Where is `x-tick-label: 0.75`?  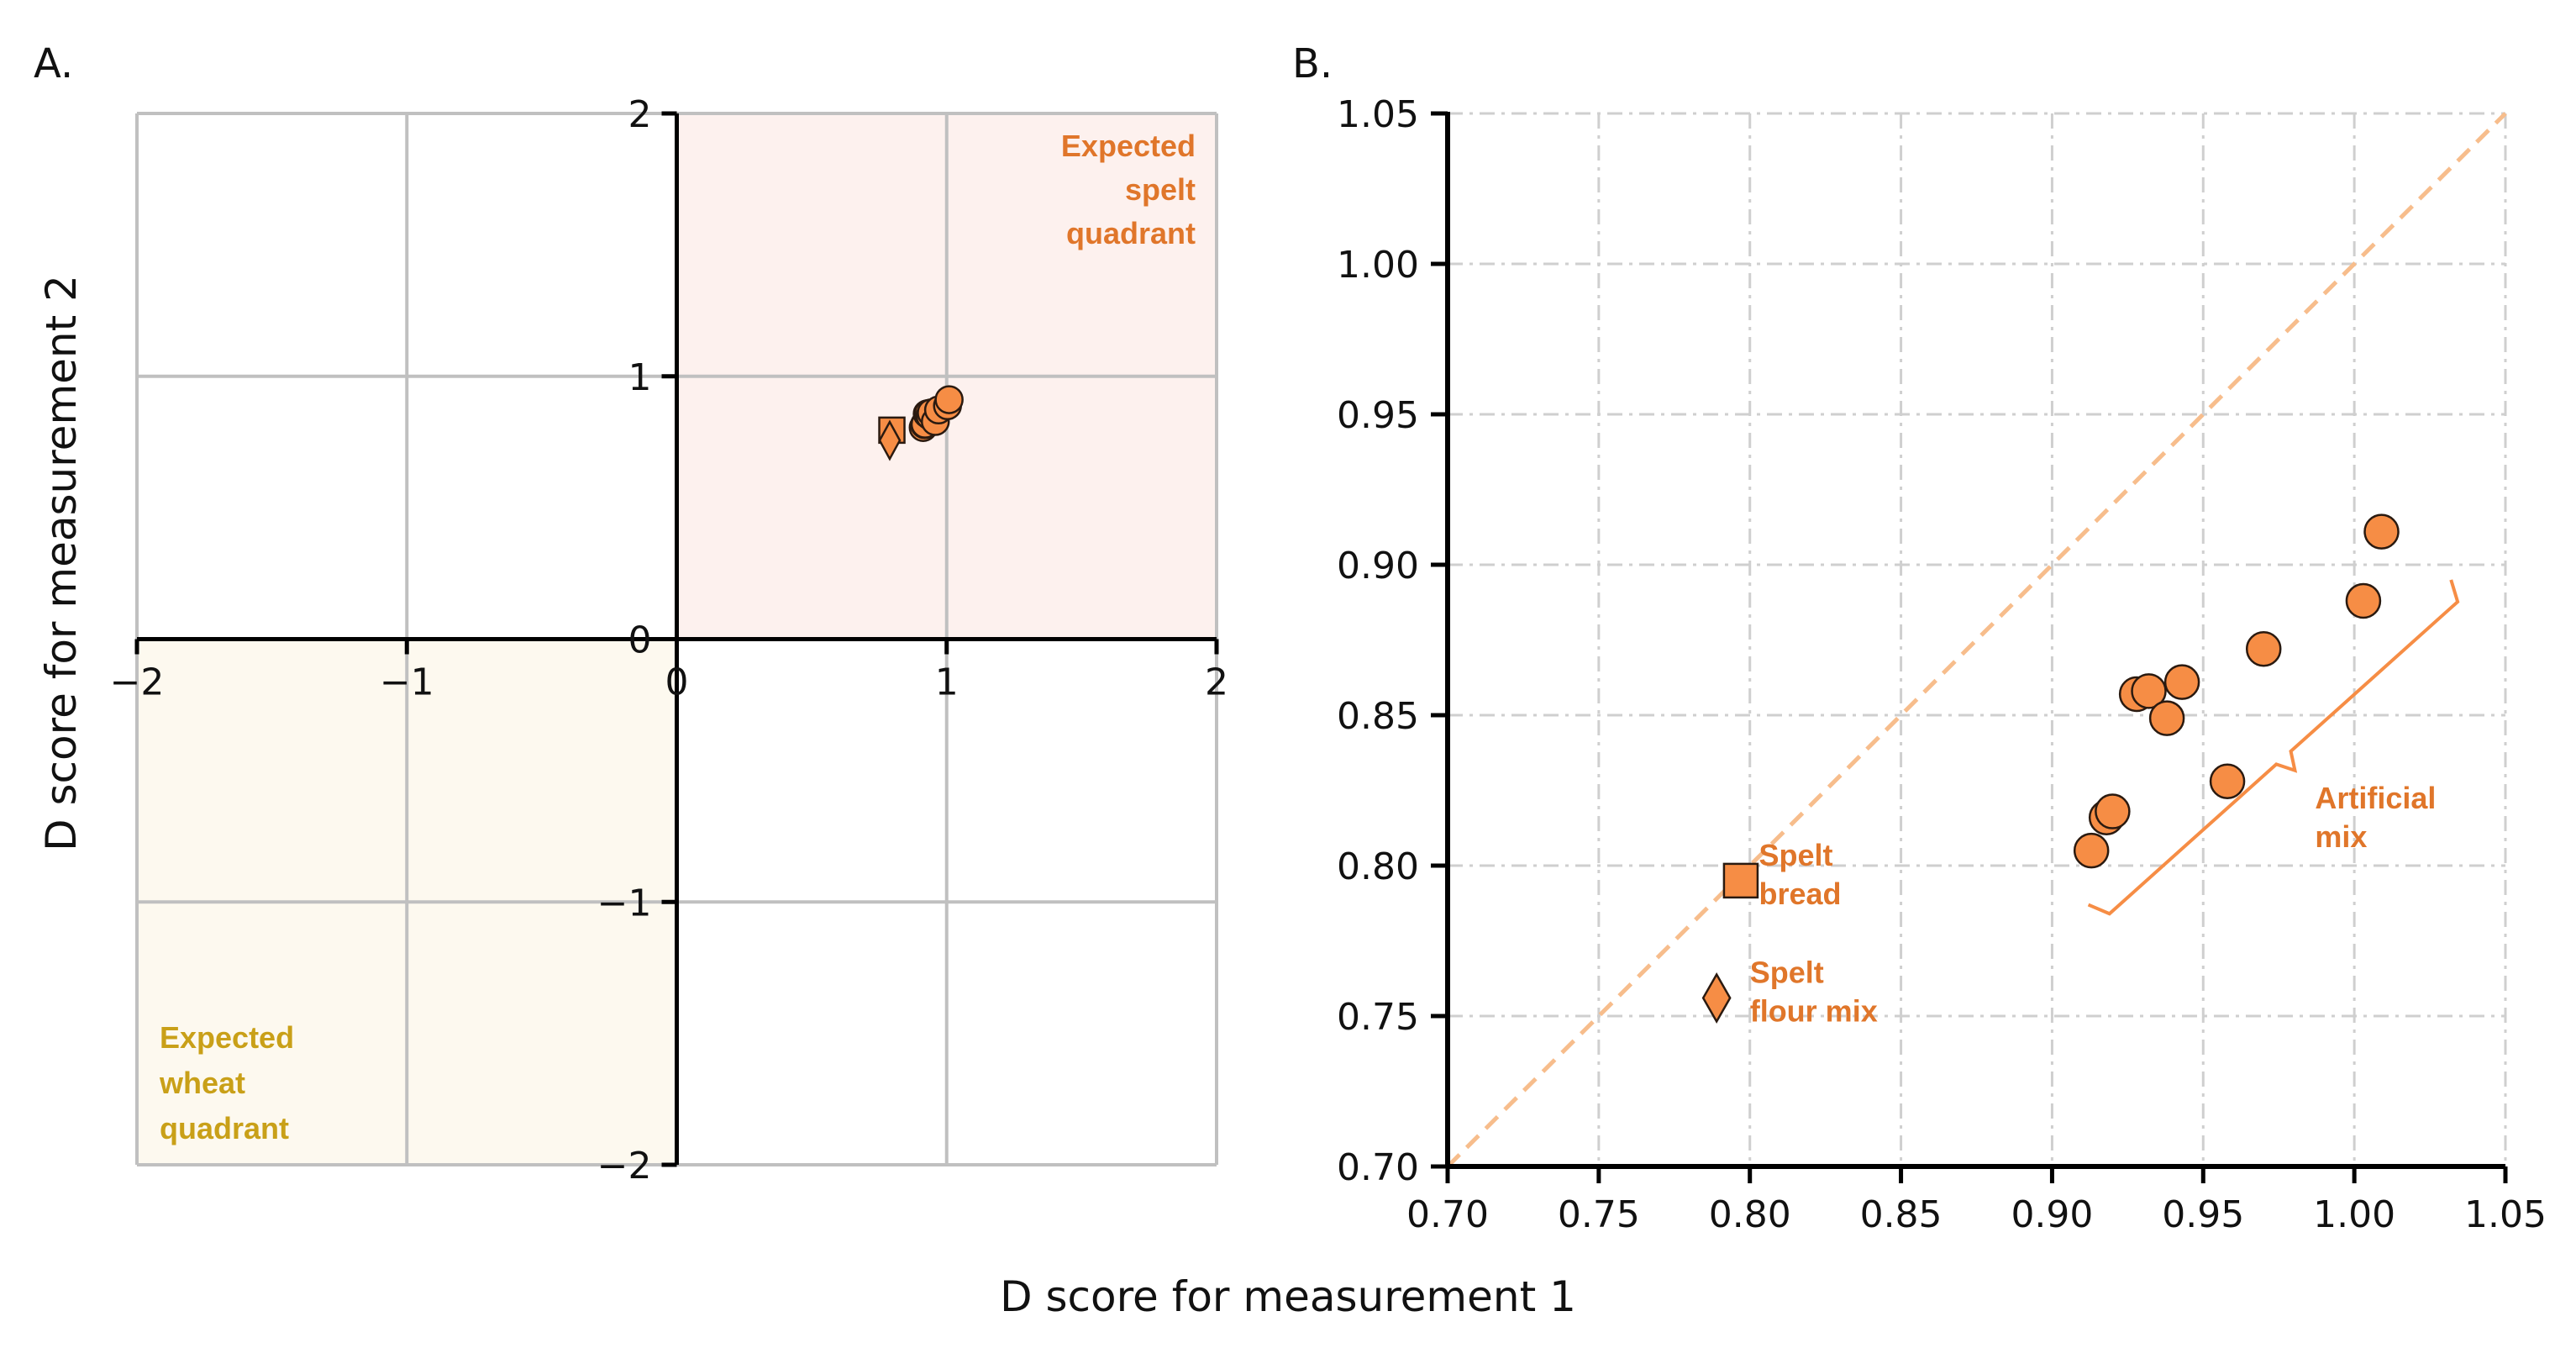
x-tick-label: 0.75 is located at coordinates (1599, 1214).